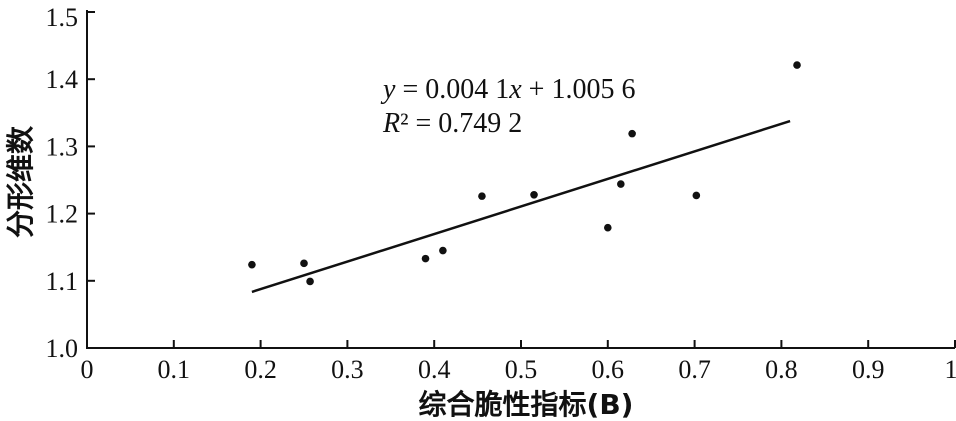  What do you see at coordinates (781, 369) in the screenshot?
I see `x-tick-label: 0.8` at bounding box center [781, 369].